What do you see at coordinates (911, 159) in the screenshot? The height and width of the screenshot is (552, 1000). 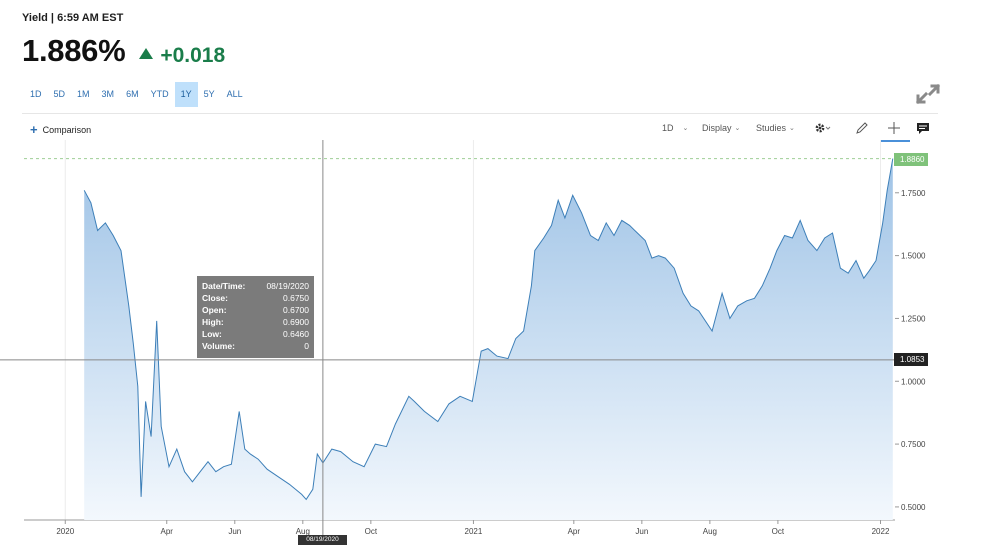 I see `last-value-badge: 1.8860` at bounding box center [911, 159].